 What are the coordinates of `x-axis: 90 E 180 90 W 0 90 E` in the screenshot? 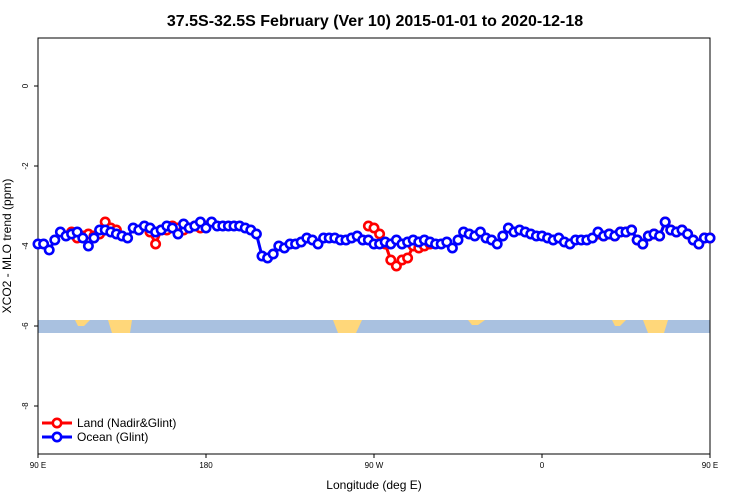 It's located at (374, 462).